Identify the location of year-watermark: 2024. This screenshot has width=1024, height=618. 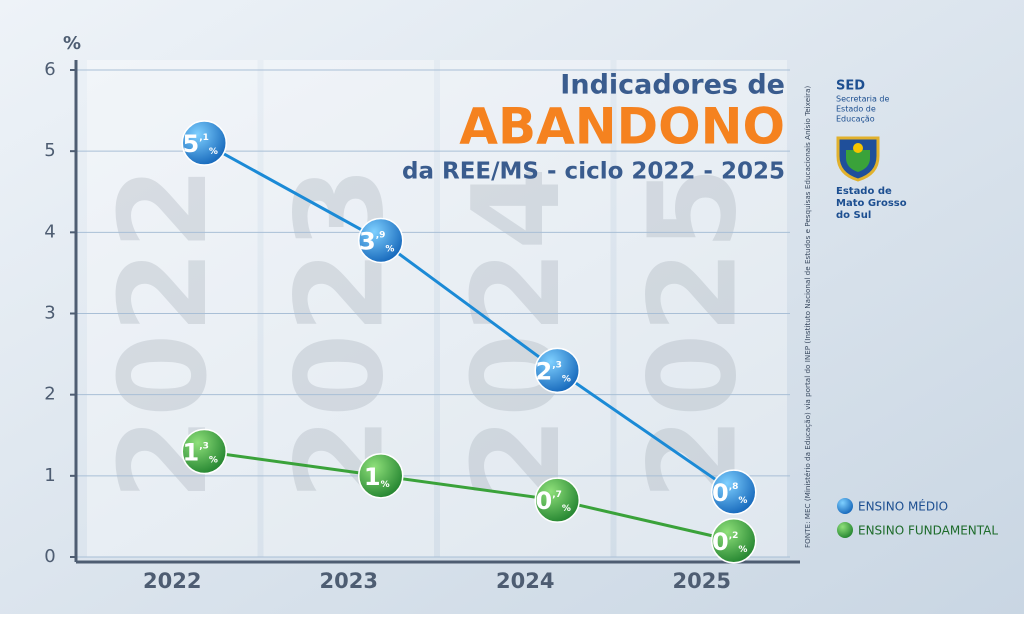
(517, 334).